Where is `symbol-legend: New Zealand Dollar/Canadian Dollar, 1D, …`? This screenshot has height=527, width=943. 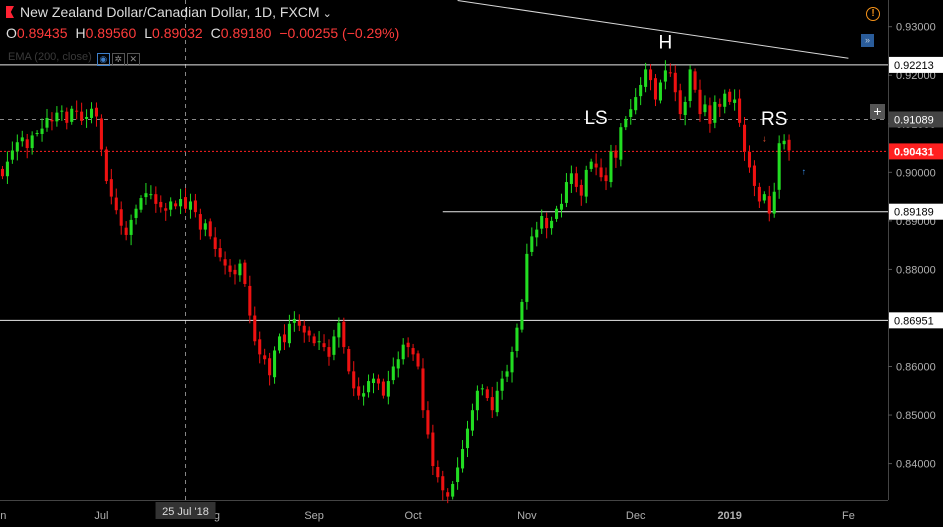 symbol-legend: New Zealand Dollar/Canadian Dollar, 1D, … is located at coordinates (169, 12).